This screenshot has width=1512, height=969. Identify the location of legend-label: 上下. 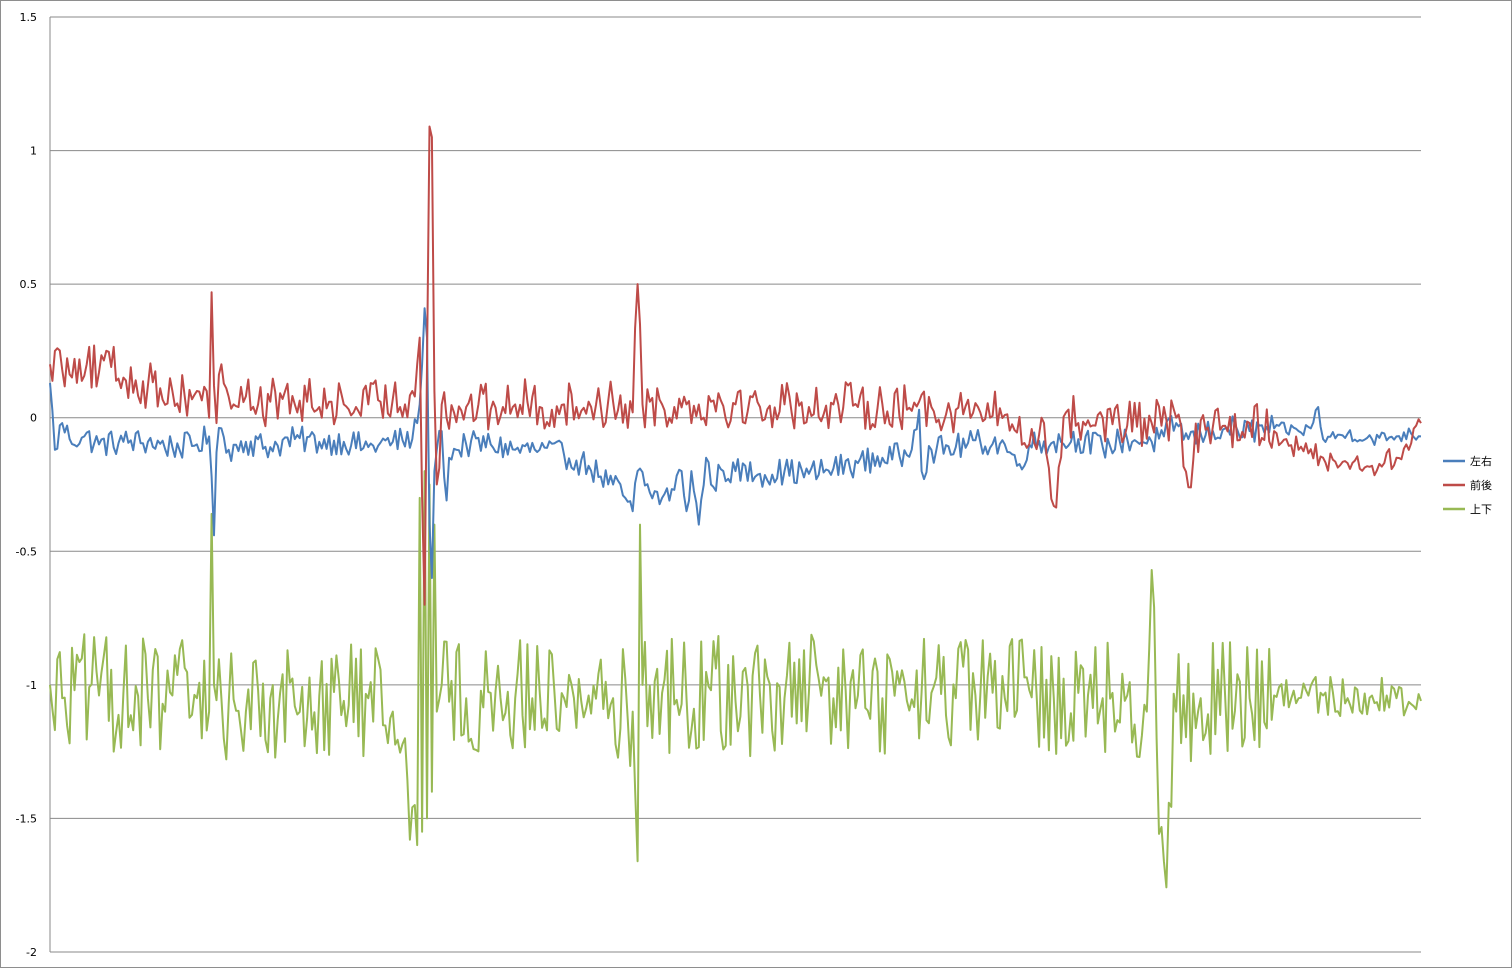
(1481, 509).